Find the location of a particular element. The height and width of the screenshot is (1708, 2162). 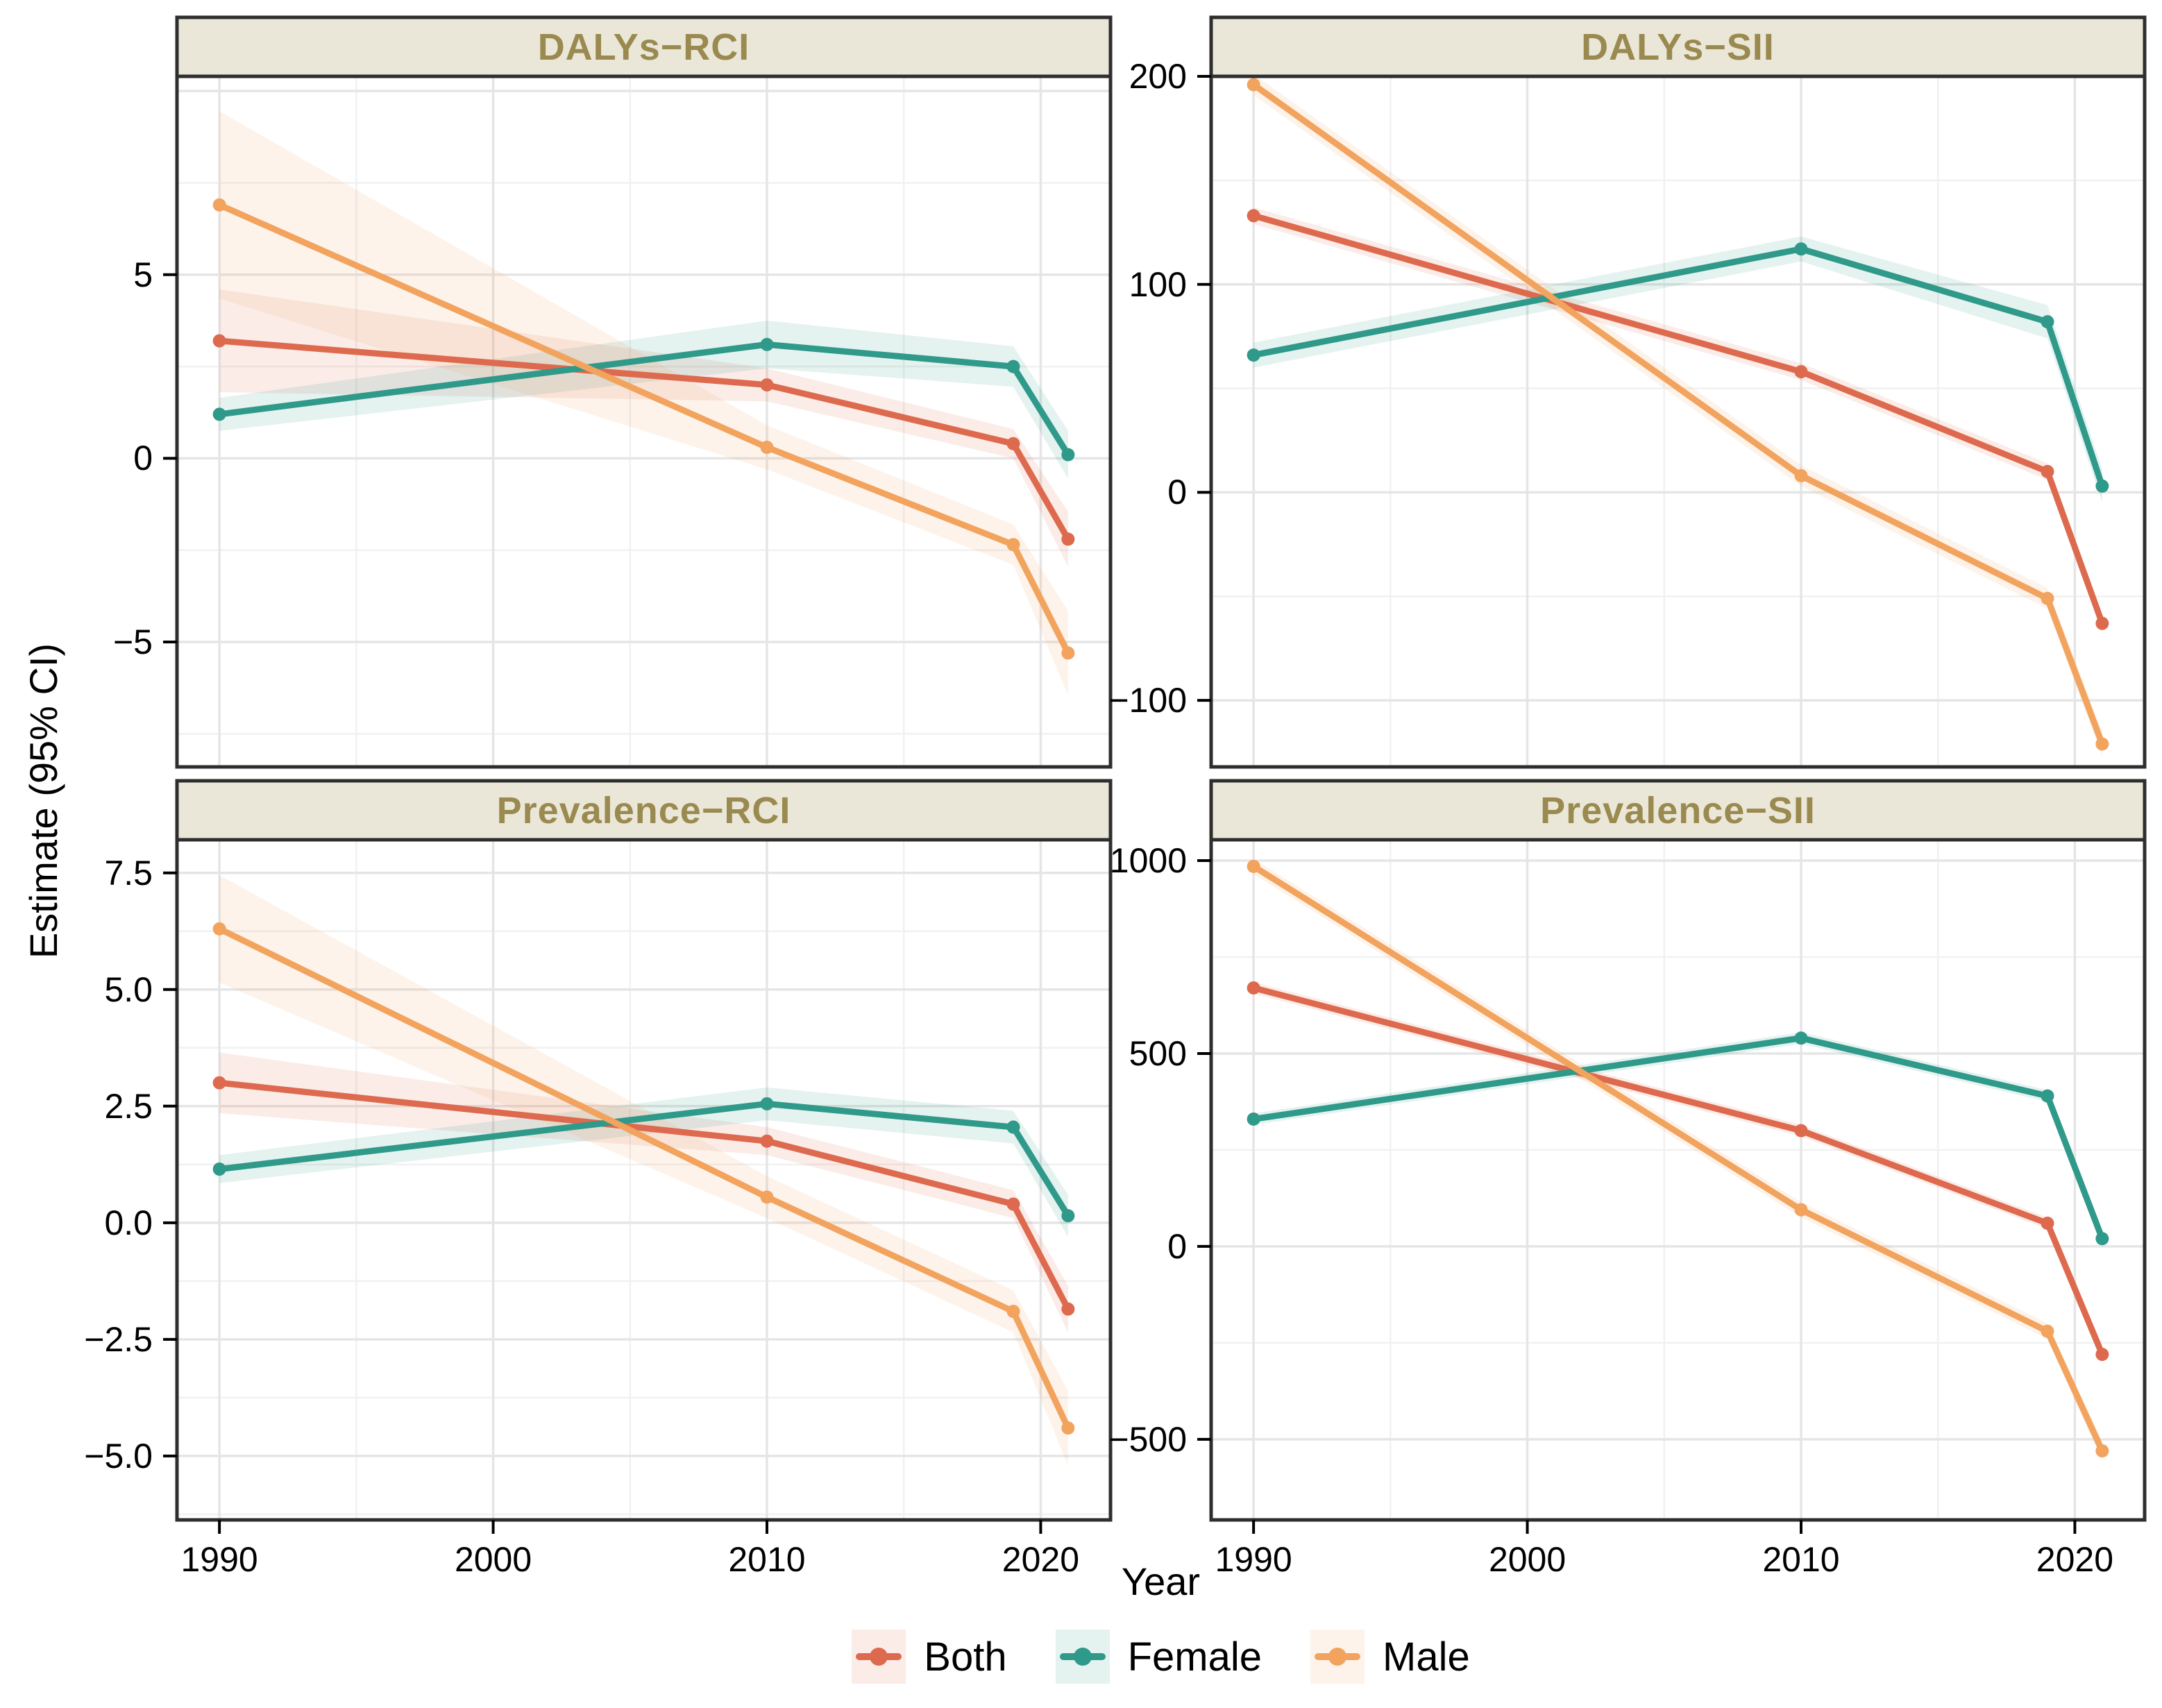

legend-item-female: Female is located at coordinates (1158, 1657).